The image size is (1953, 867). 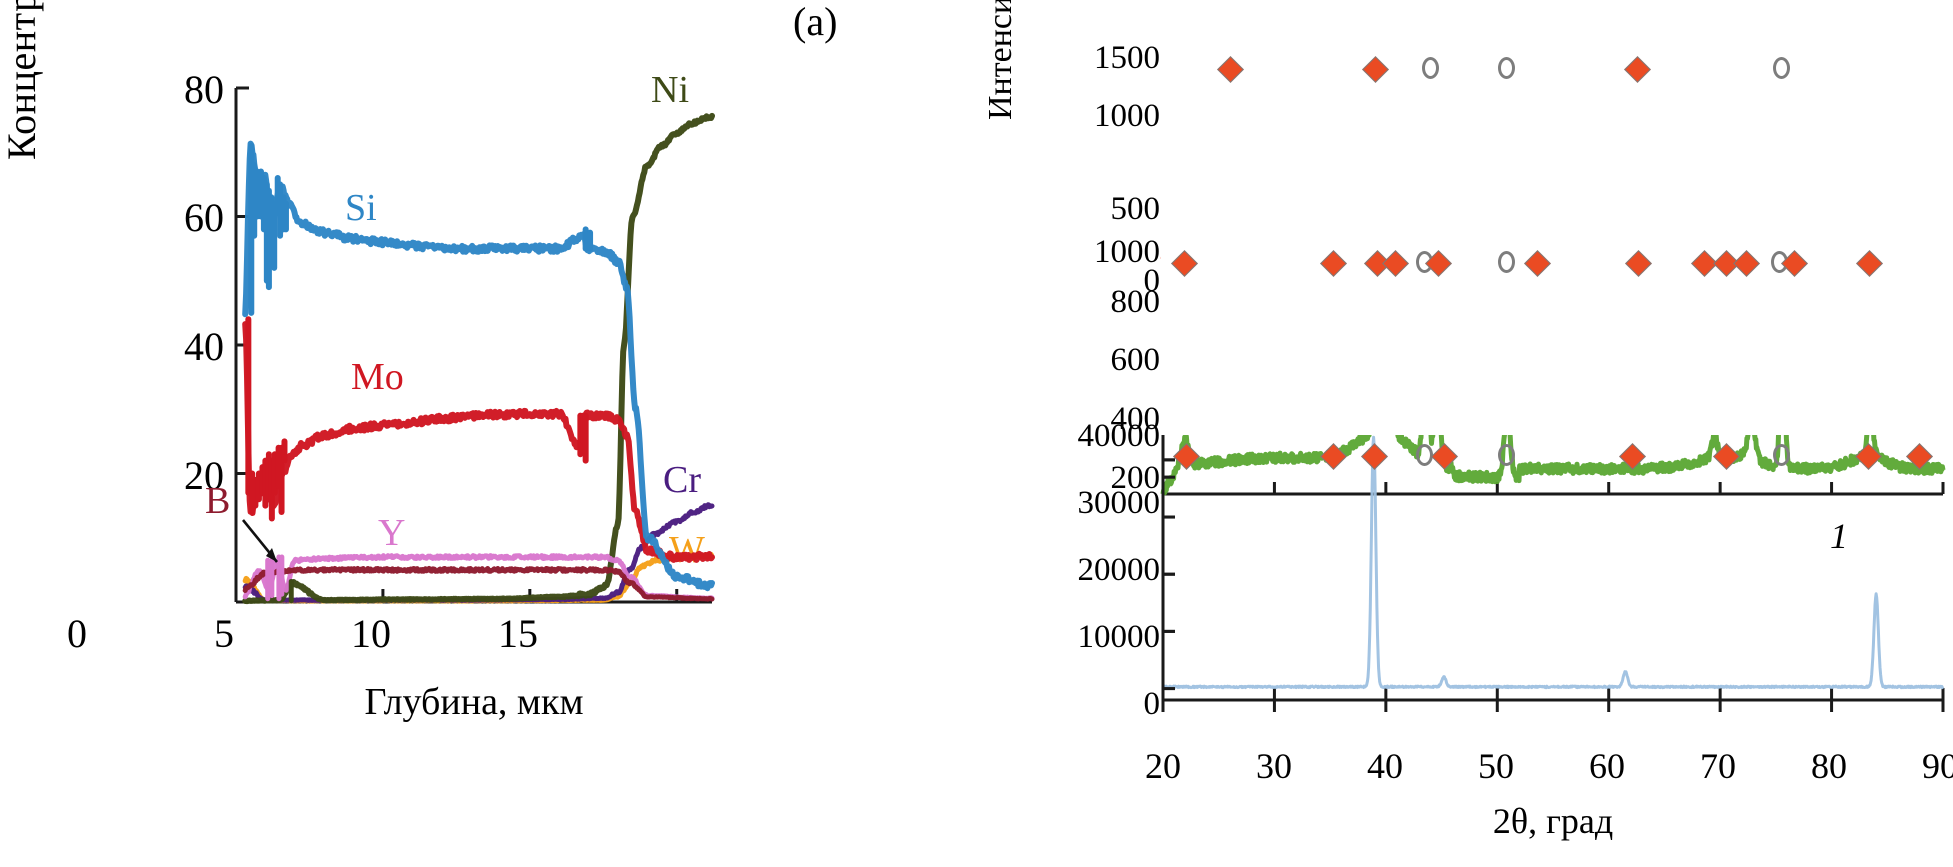 I want to click on panel-a-ytick-20: 20, so click(x=204, y=475).